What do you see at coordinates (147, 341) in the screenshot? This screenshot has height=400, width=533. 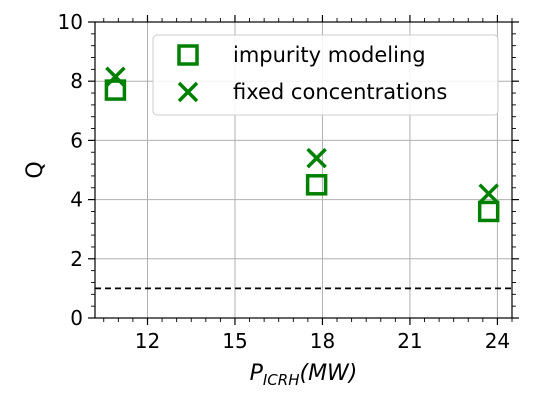 I see `x-tick-label: 12` at bounding box center [147, 341].